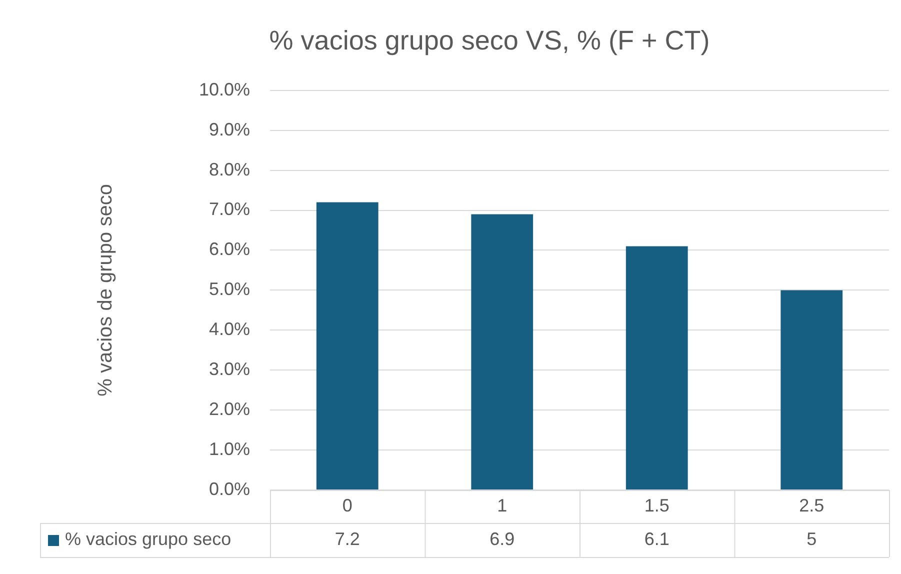  What do you see at coordinates (229, 488) in the screenshot?
I see `y-tick-label: 0.0%` at bounding box center [229, 488].